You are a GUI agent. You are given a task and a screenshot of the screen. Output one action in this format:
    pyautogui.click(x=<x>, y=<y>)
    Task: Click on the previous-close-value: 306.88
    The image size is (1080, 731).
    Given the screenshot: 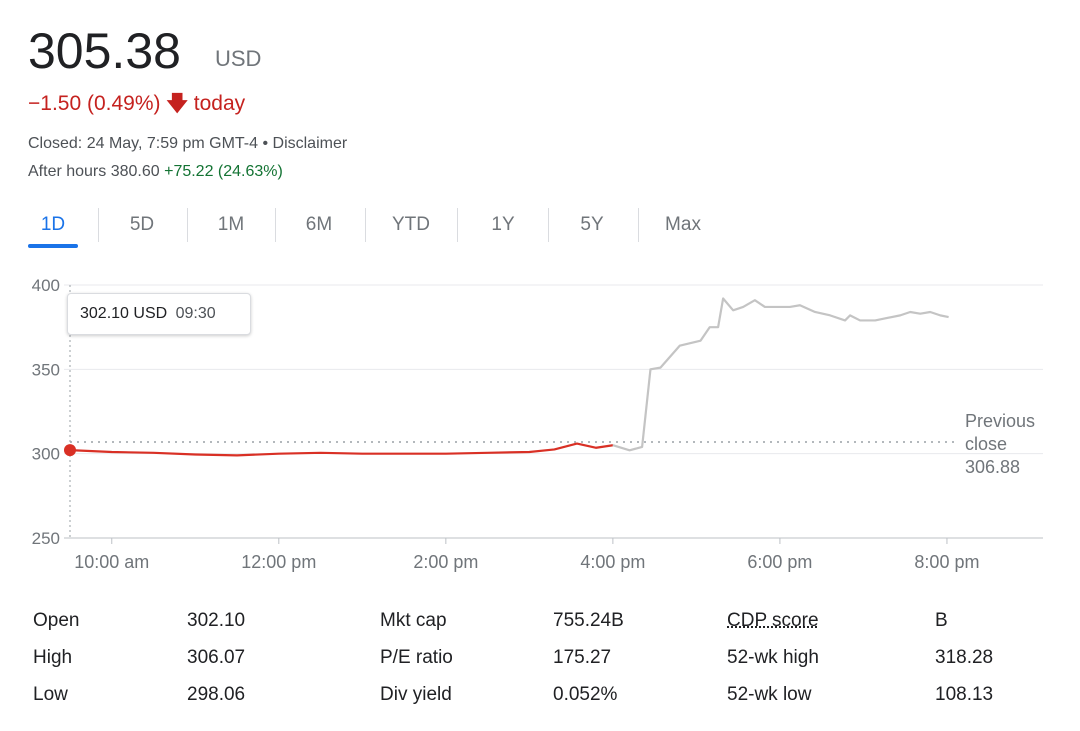 What is the action you would take?
    pyautogui.click(x=993, y=467)
    